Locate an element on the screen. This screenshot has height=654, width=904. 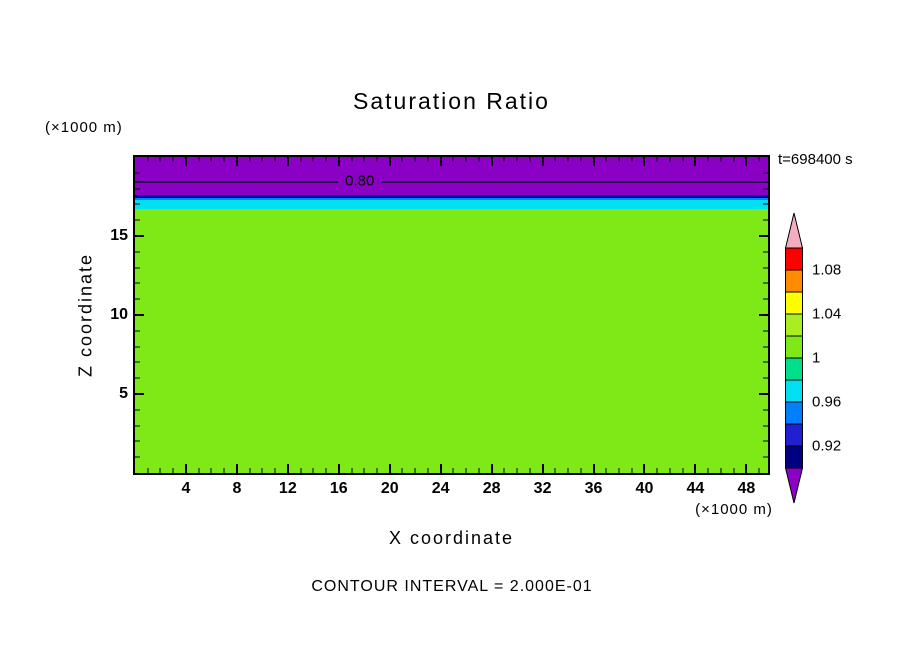
x-axis-unit-label: (×1000 m) is located at coordinates (734, 509).